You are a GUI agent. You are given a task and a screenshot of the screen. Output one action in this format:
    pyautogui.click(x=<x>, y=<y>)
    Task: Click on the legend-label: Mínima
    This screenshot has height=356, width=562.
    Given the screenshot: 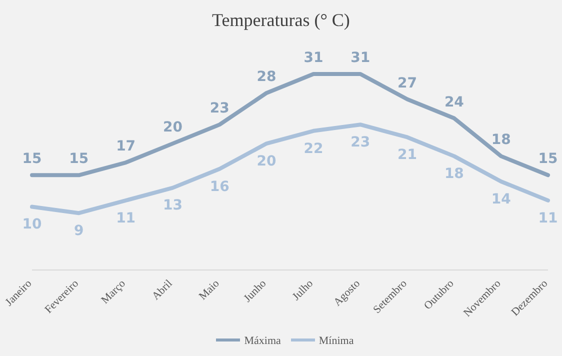 What is the action you would take?
    pyautogui.click(x=336, y=340)
    